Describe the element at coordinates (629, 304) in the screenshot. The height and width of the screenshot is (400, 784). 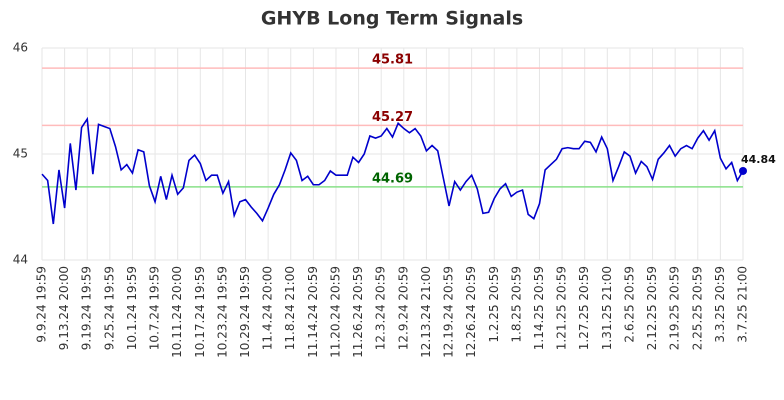
I see `x-tick-label: 2.6.25 20:59` at that location.